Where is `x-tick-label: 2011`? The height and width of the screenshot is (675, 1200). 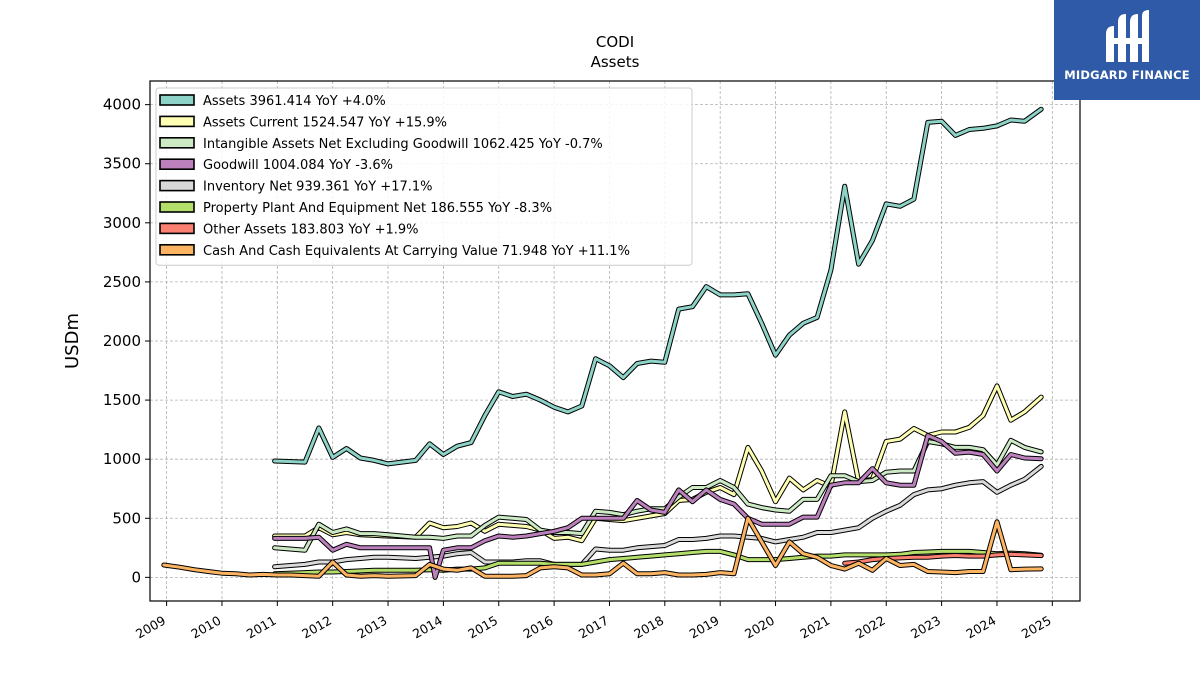
x-tick-label: 2011 is located at coordinates (261, 627).